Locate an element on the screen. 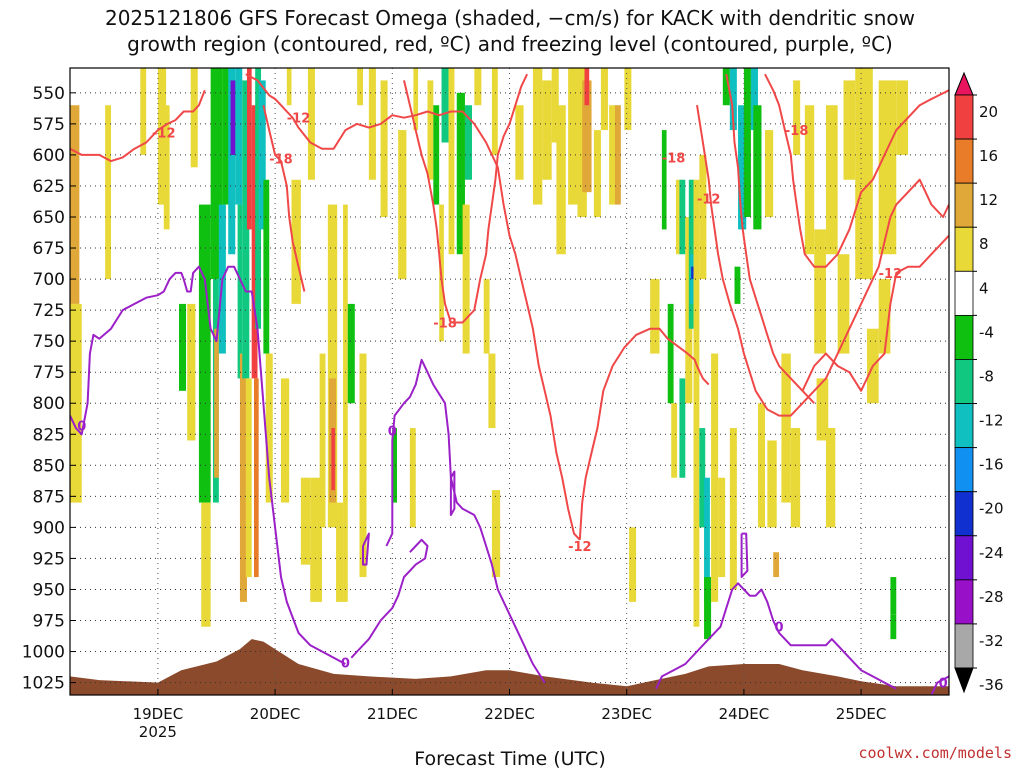  terrain-fill is located at coordinates (509, 667).